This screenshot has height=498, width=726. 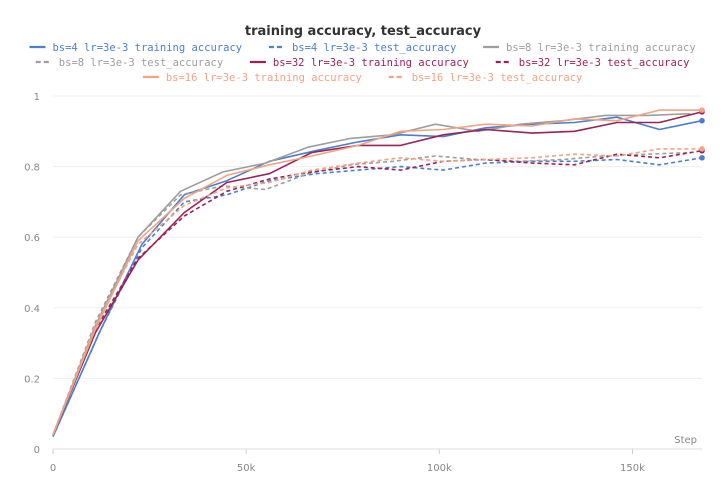 What do you see at coordinates (601, 48) in the screenshot?
I see `legend-label: bs=8 lr=3e-3 training accuracy` at bounding box center [601, 48].